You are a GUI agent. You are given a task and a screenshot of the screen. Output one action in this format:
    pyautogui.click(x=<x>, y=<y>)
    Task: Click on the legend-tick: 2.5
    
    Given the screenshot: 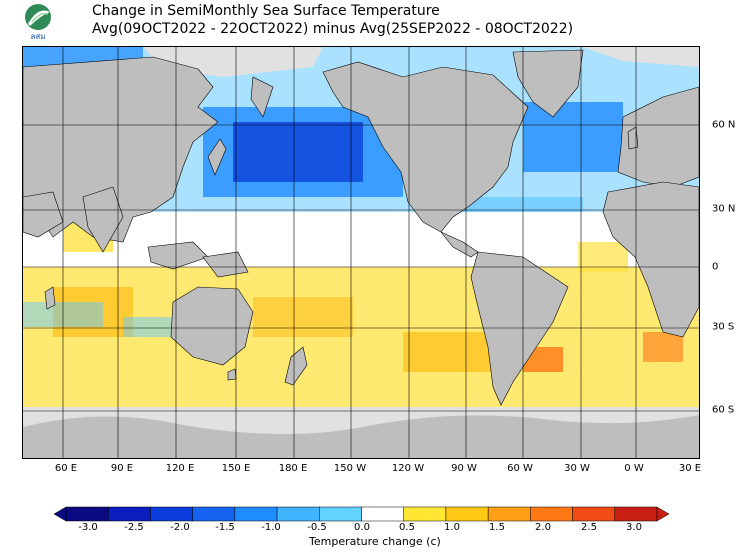 What is the action you would take?
    pyautogui.click(x=589, y=527)
    